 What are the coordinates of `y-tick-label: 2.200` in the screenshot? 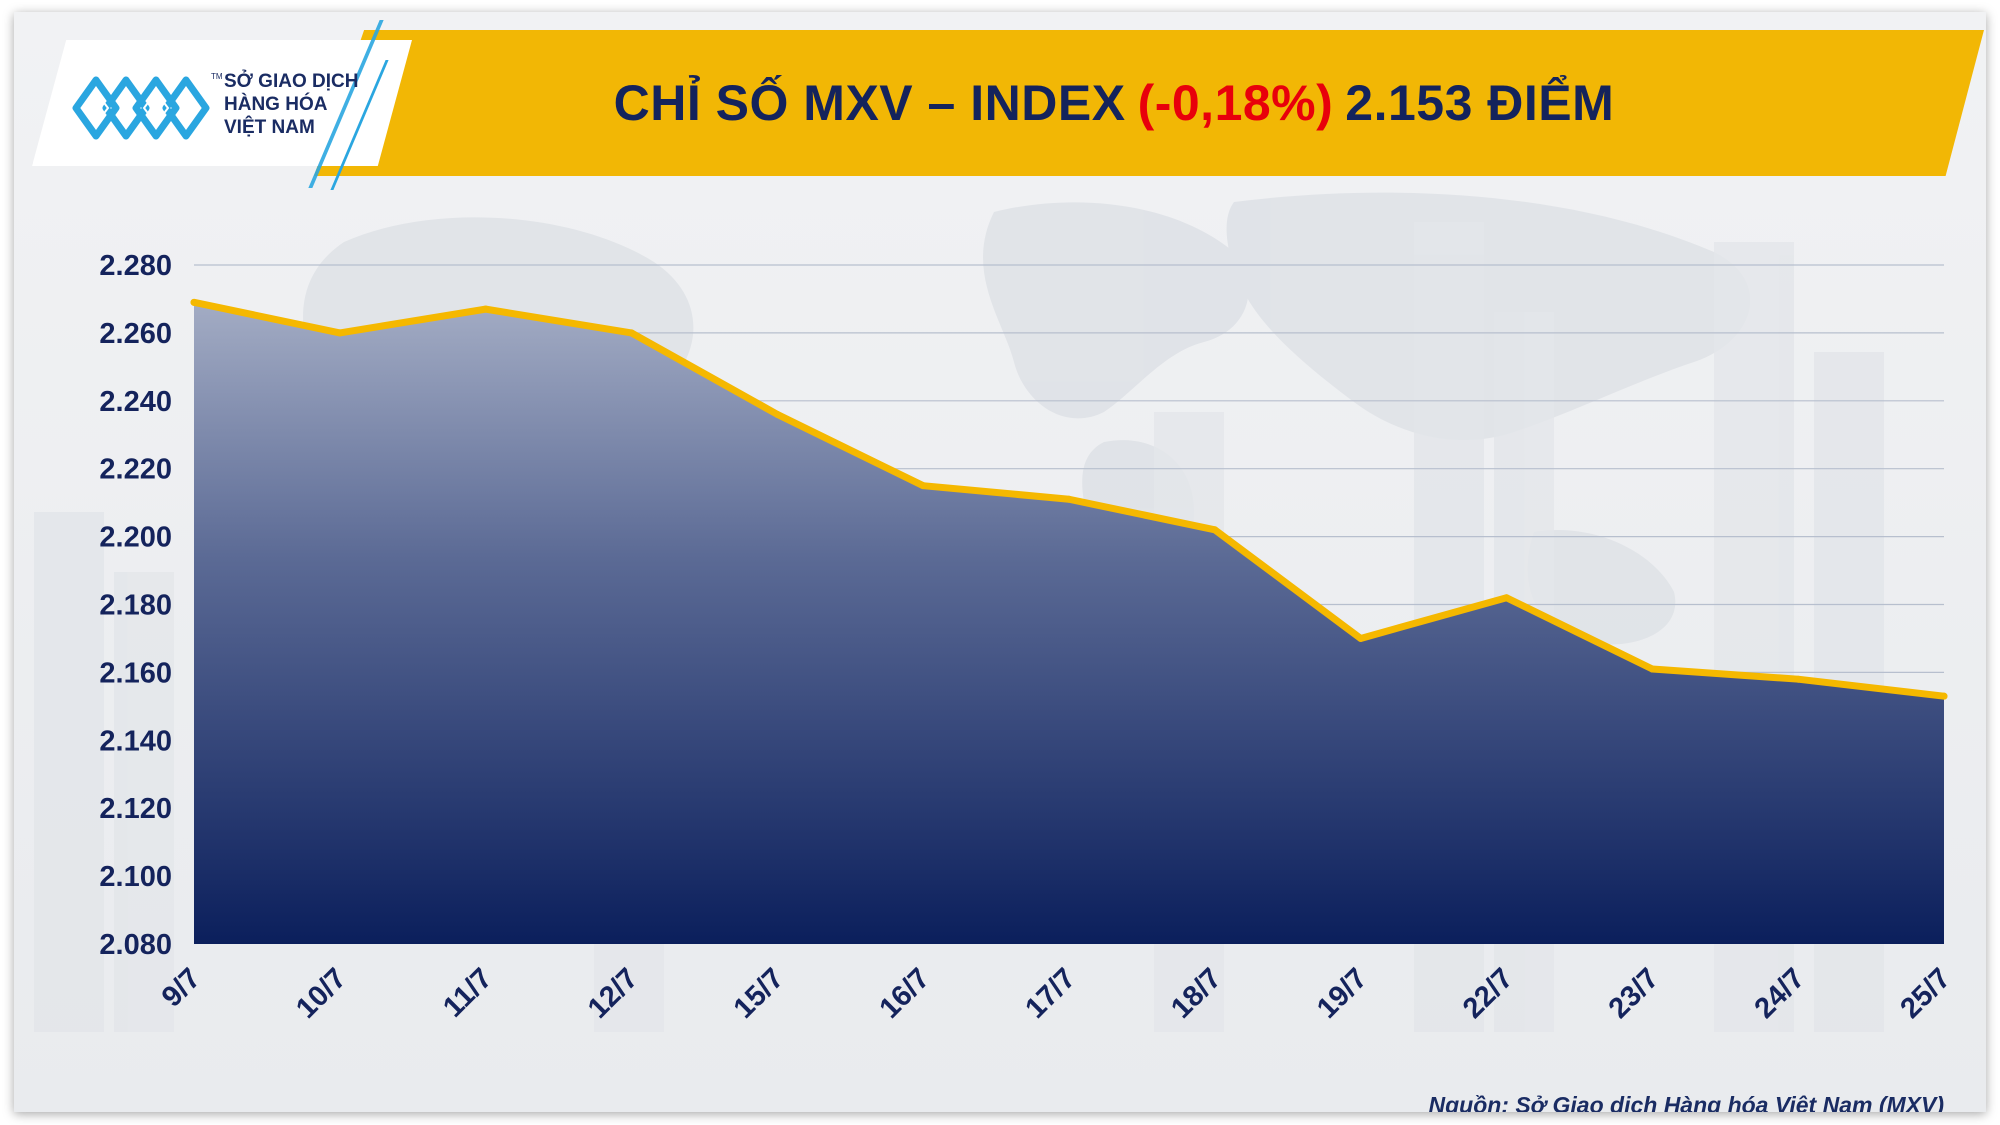 It's located at (135, 538).